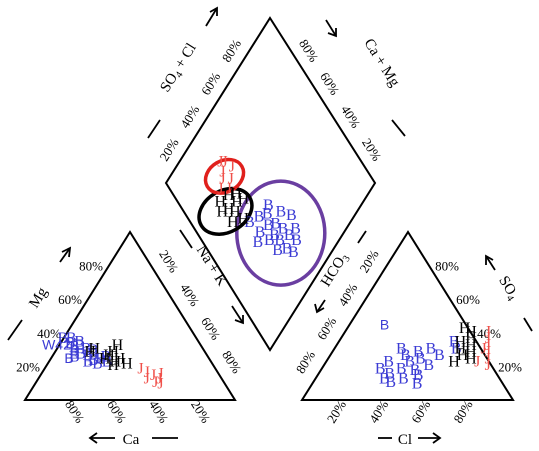 The width and height of the screenshot is (539, 451). I want to click on annotation-label: B, so click(384, 324).